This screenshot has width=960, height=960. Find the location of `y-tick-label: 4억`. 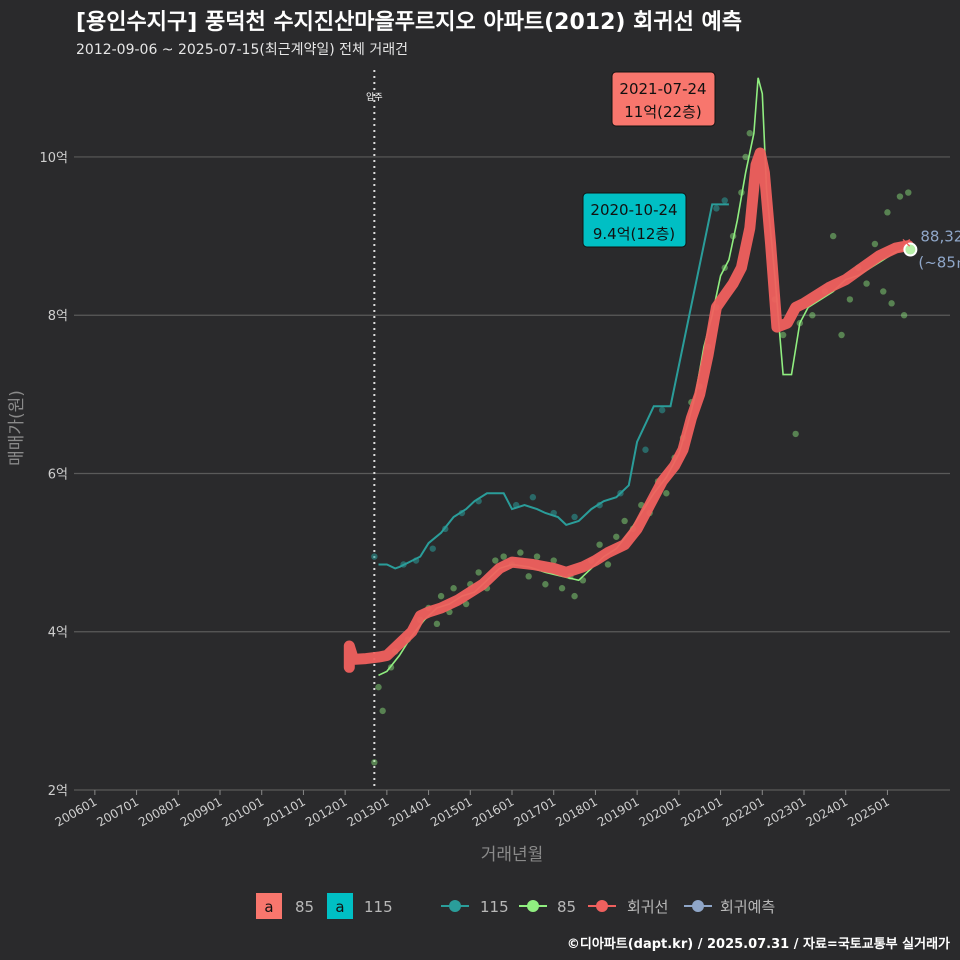

y-tick-label: 4억 is located at coordinates (58, 633).